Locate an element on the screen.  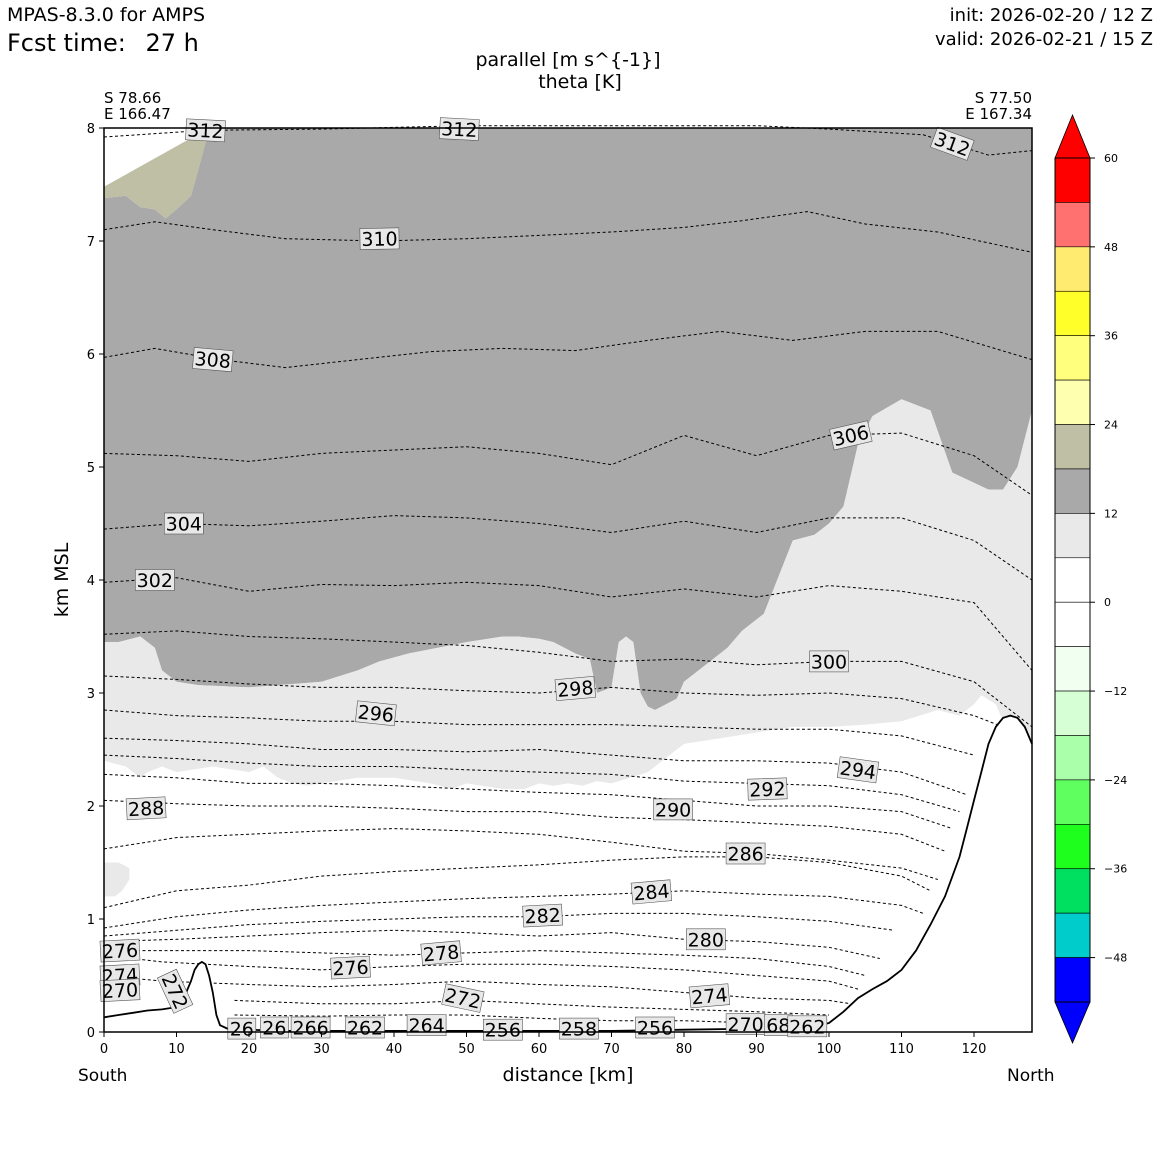
forecast-time-label: Fcst time: is located at coordinates (66, 43).